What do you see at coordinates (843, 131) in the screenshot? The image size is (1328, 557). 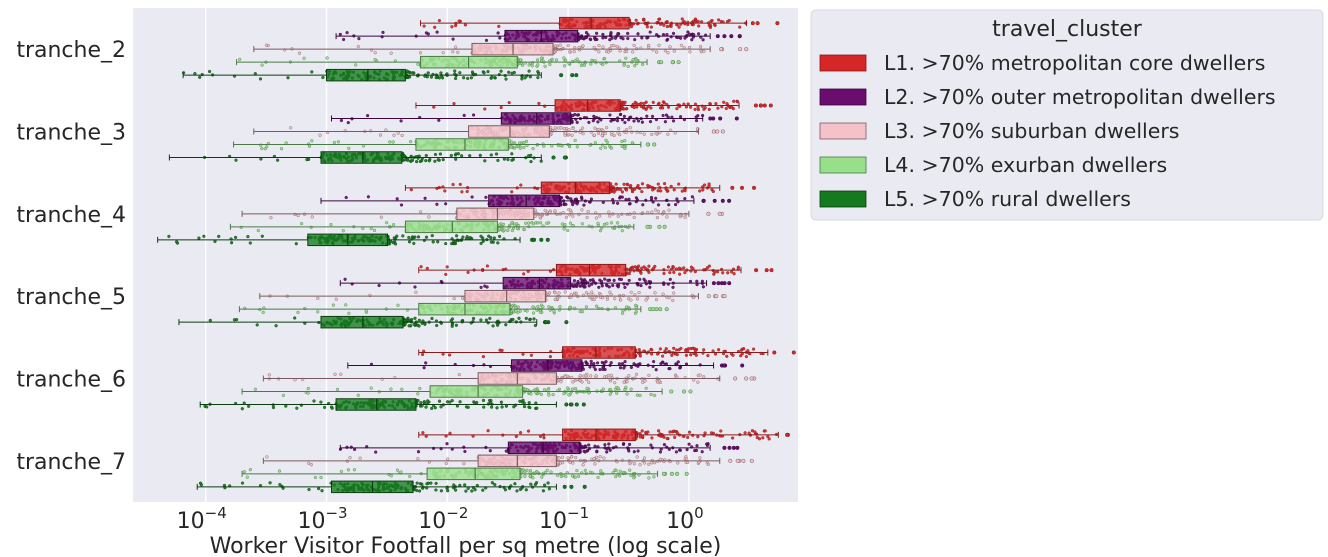 I see `legend-swatch` at bounding box center [843, 131].